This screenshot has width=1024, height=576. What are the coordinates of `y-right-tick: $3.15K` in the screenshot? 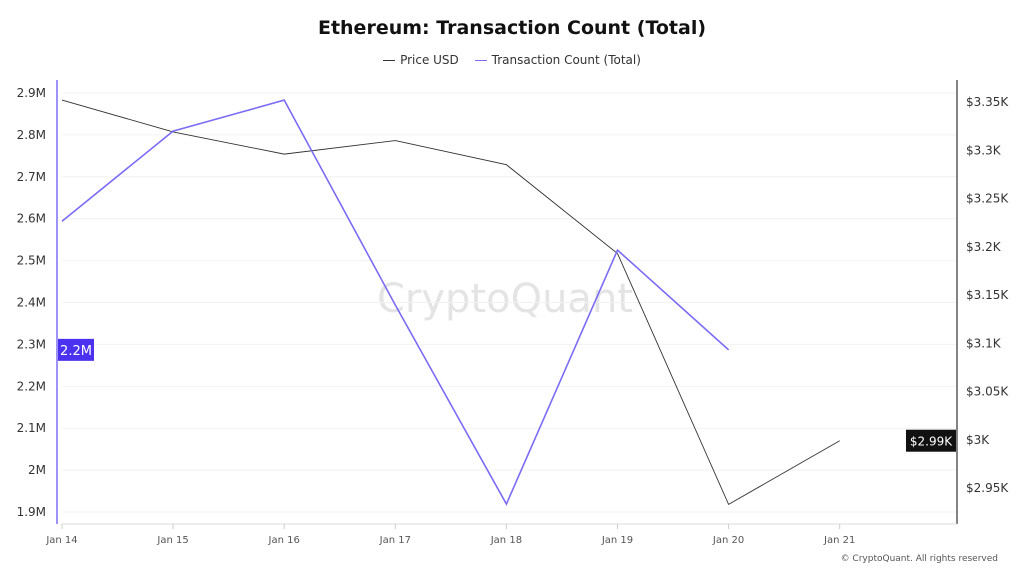 It's located at (987, 295).